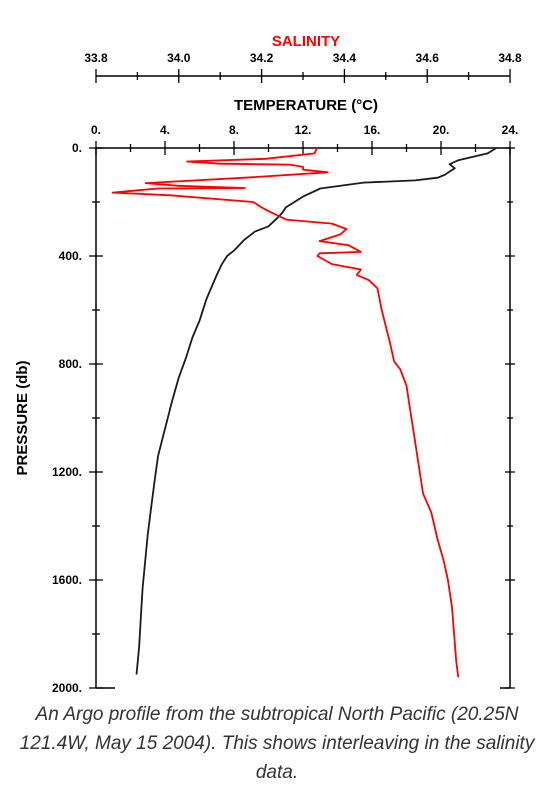  Describe the element at coordinates (67, 472) in the screenshot. I see `pressure-tick-label: 1200.` at that location.